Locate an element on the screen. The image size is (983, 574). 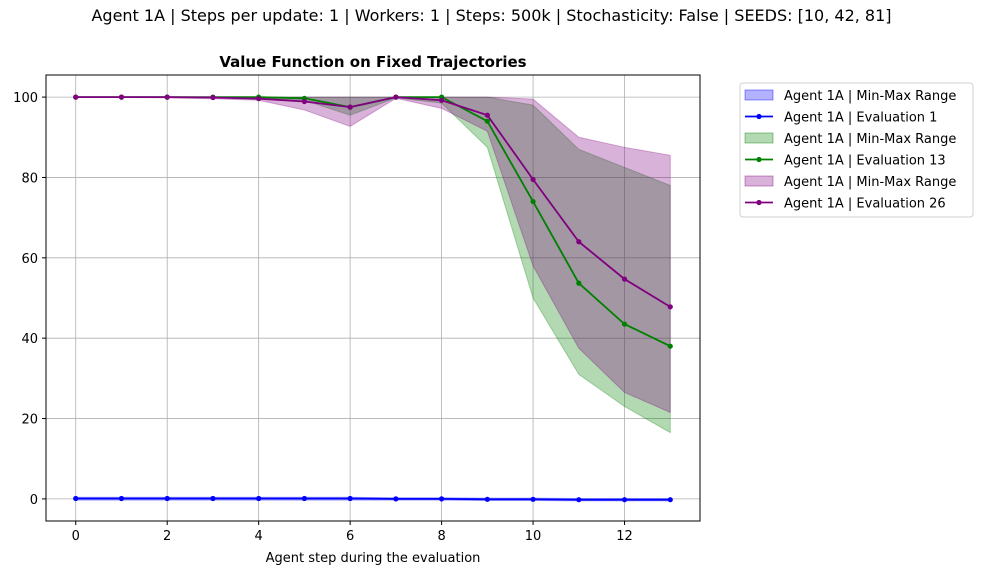
y-tick-label: 20 is located at coordinates (29, 420).